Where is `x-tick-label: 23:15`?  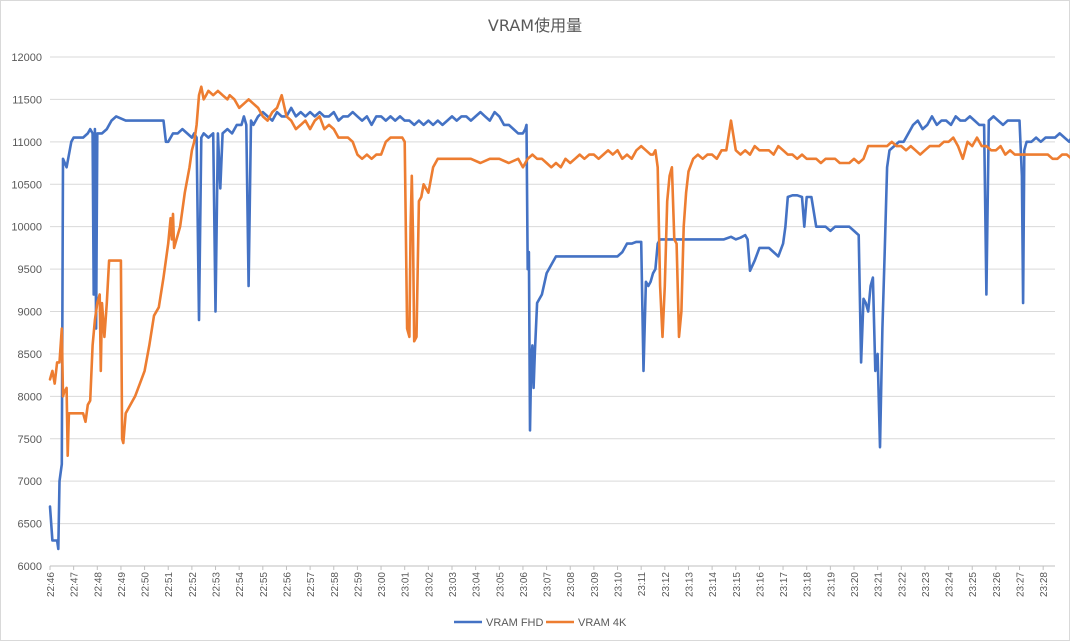 x-tick-label: 23:15 is located at coordinates (737, 584).